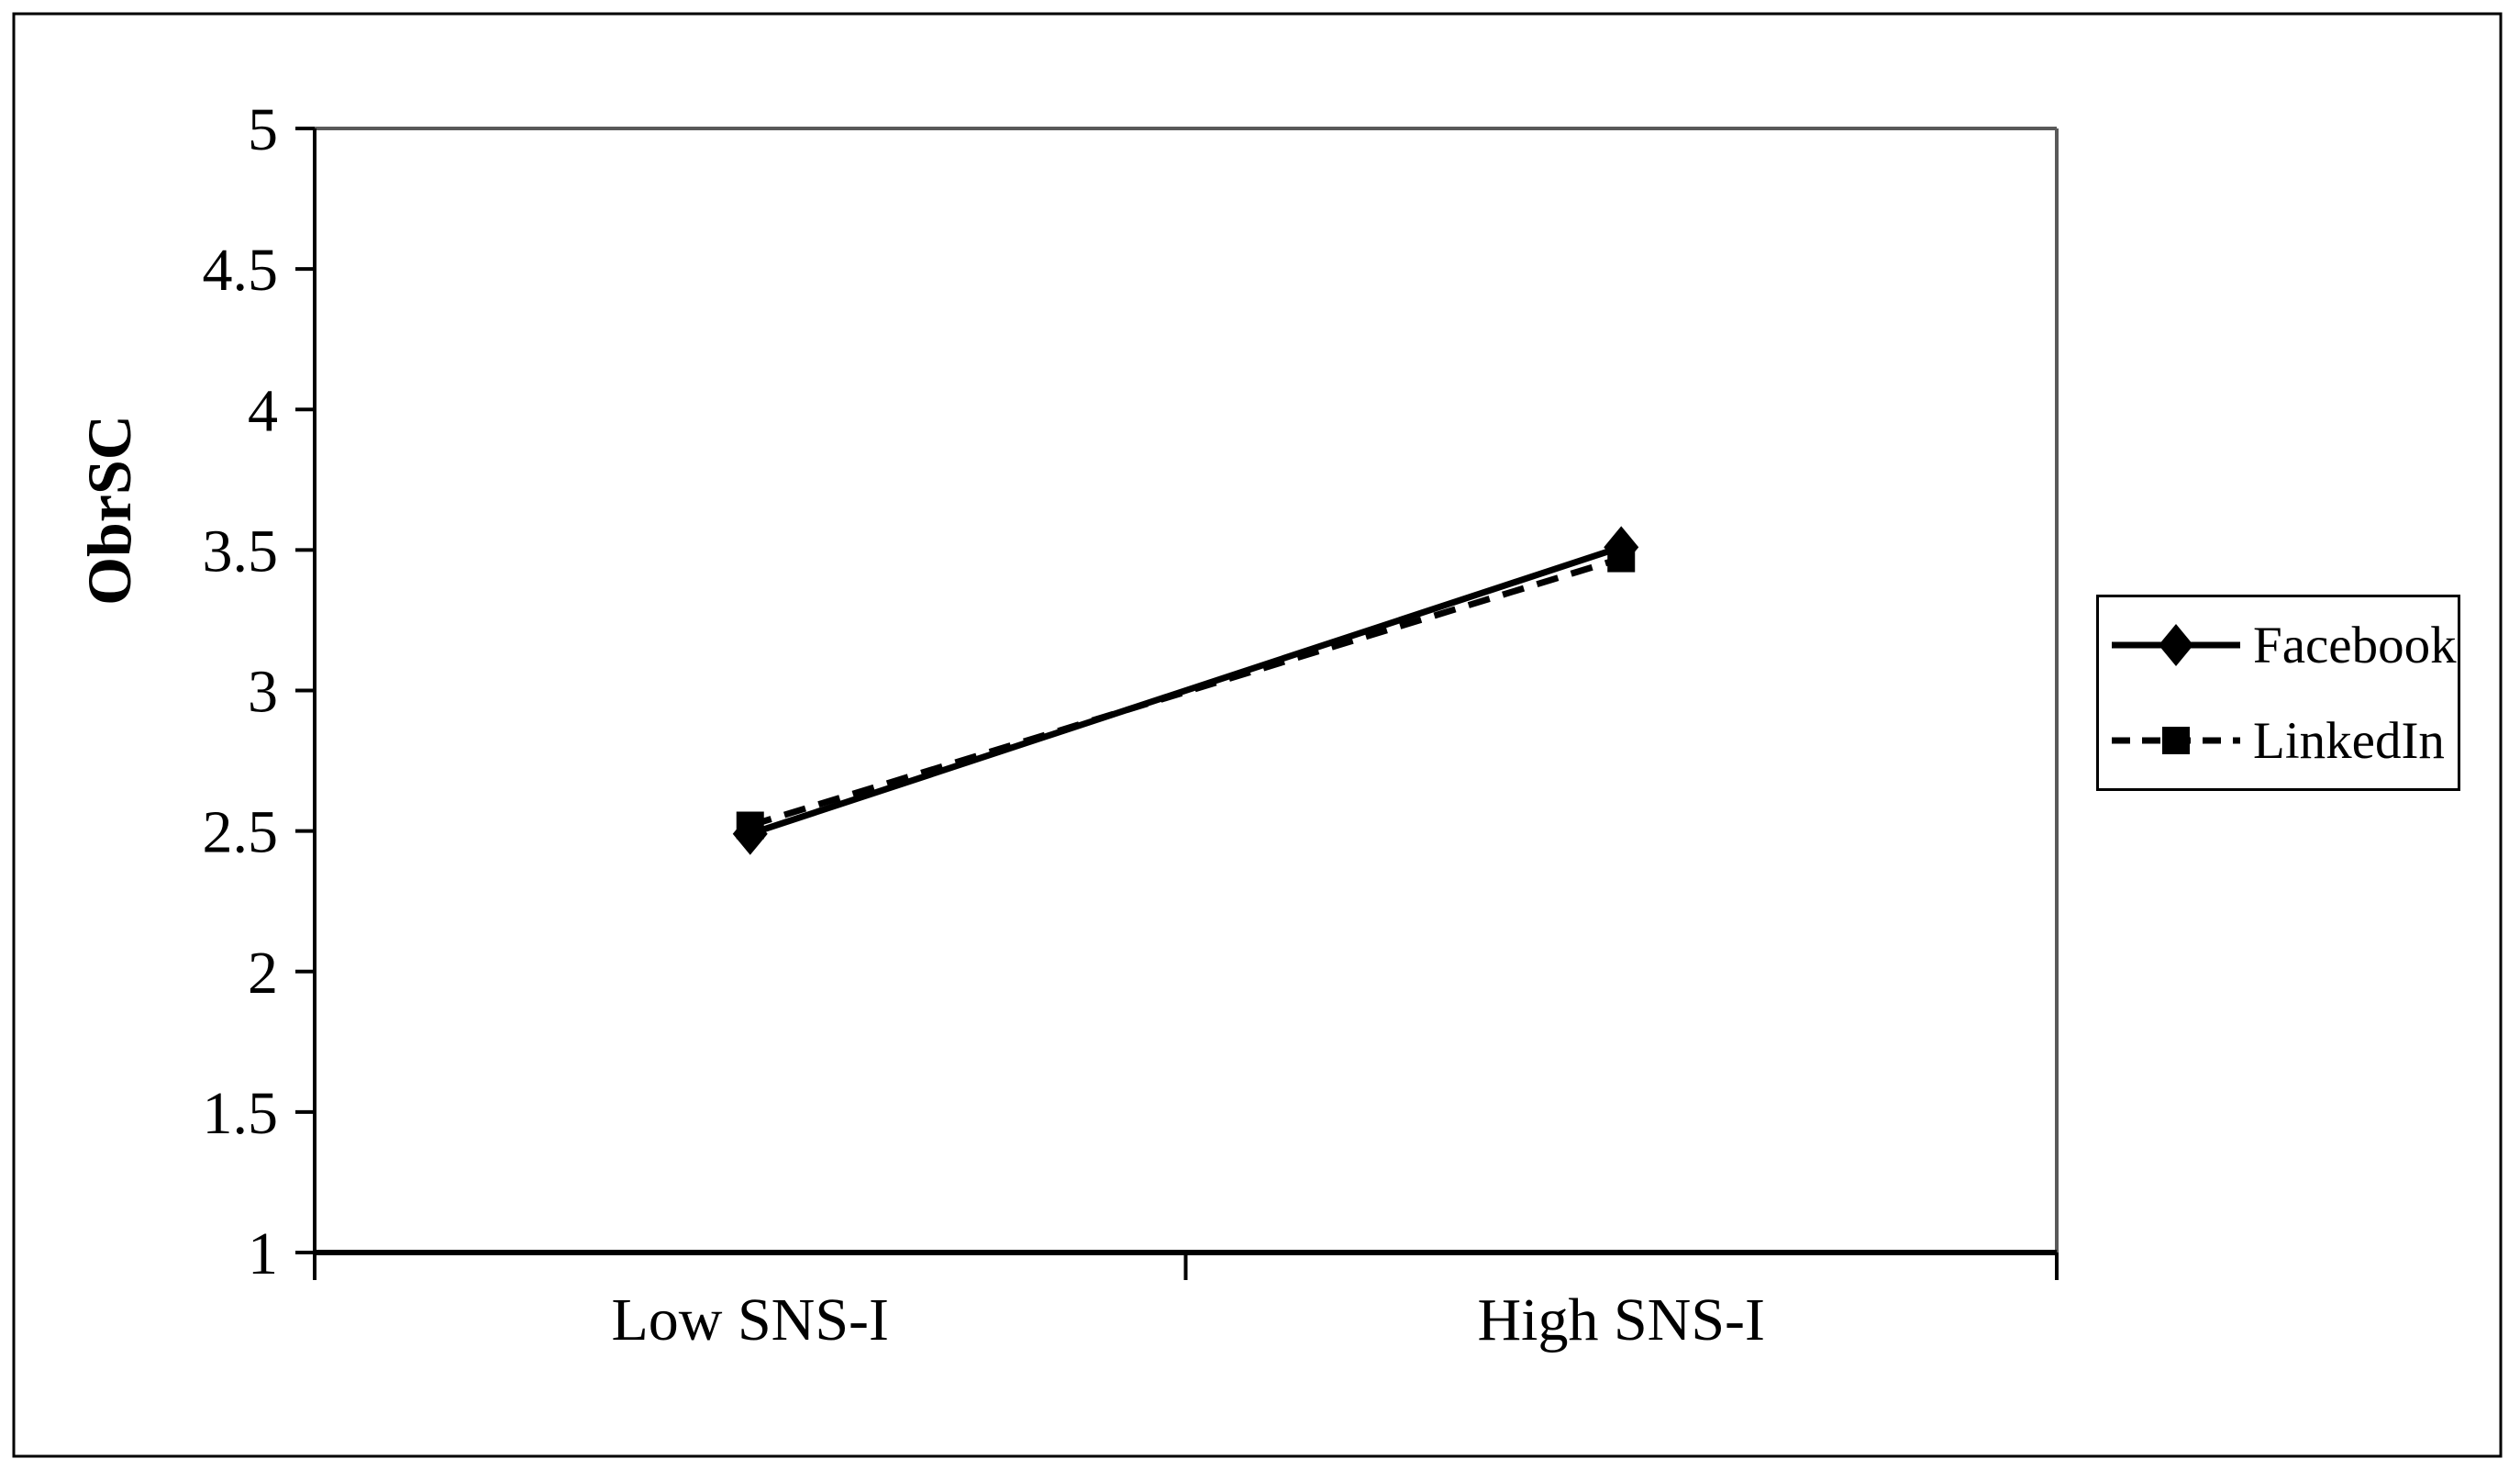  I want to click on y-tick-label-4: 4, so click(263, 410).